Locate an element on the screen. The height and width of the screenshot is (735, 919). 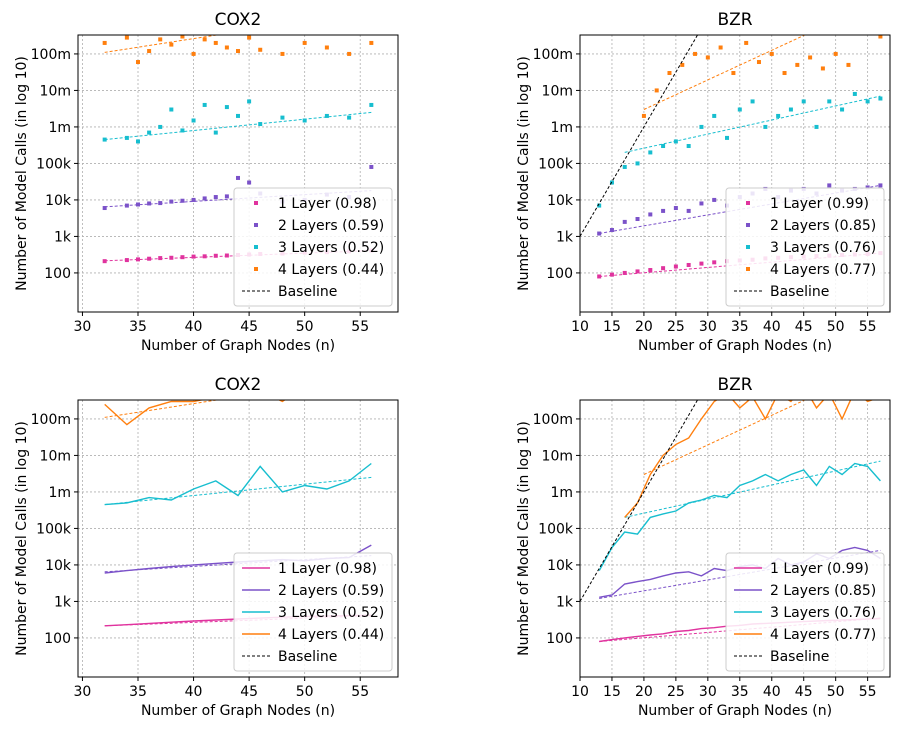
legend-label: 1 Layer (0.98) is located at coordinates (327, 569).